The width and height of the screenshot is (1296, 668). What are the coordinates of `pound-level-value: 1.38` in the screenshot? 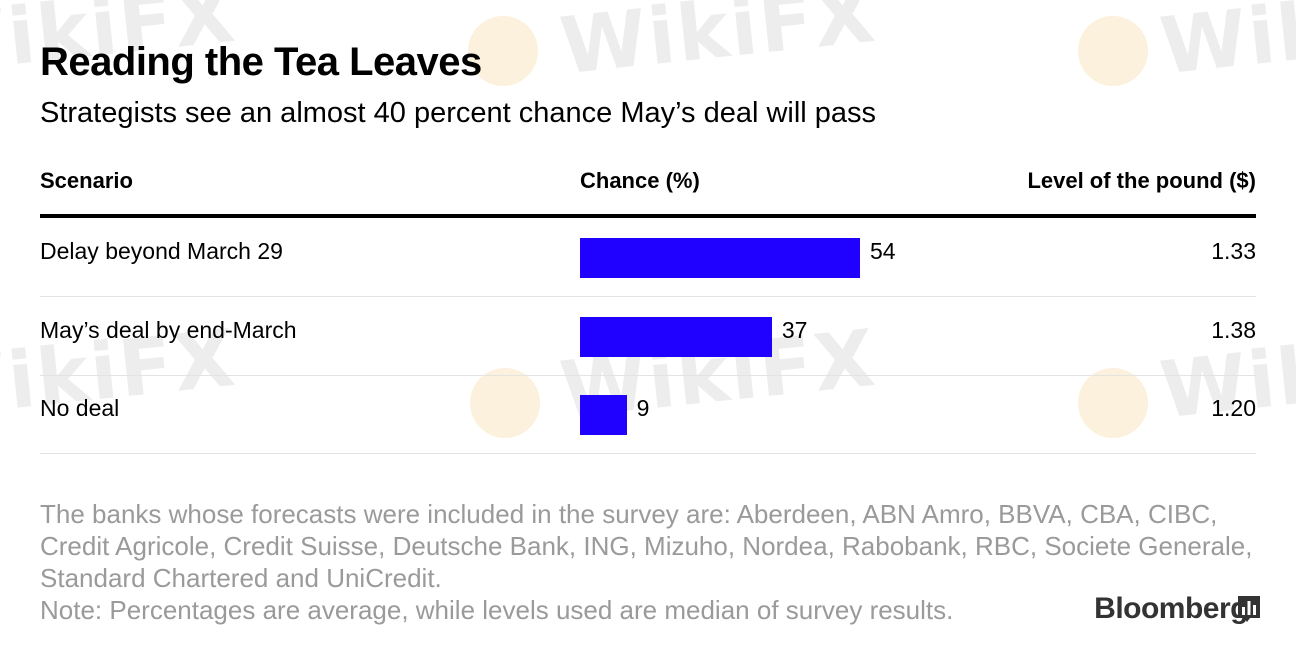 It's located at (1233, 330).